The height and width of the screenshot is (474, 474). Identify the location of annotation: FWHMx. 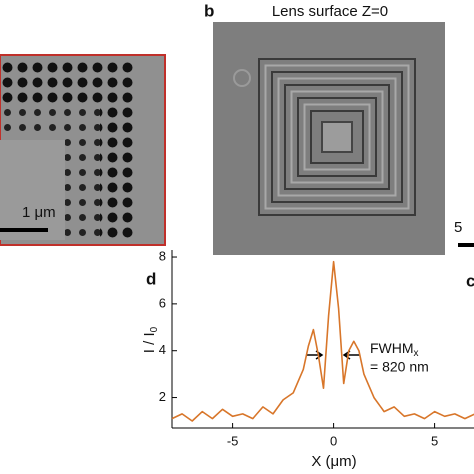
(394, 349).